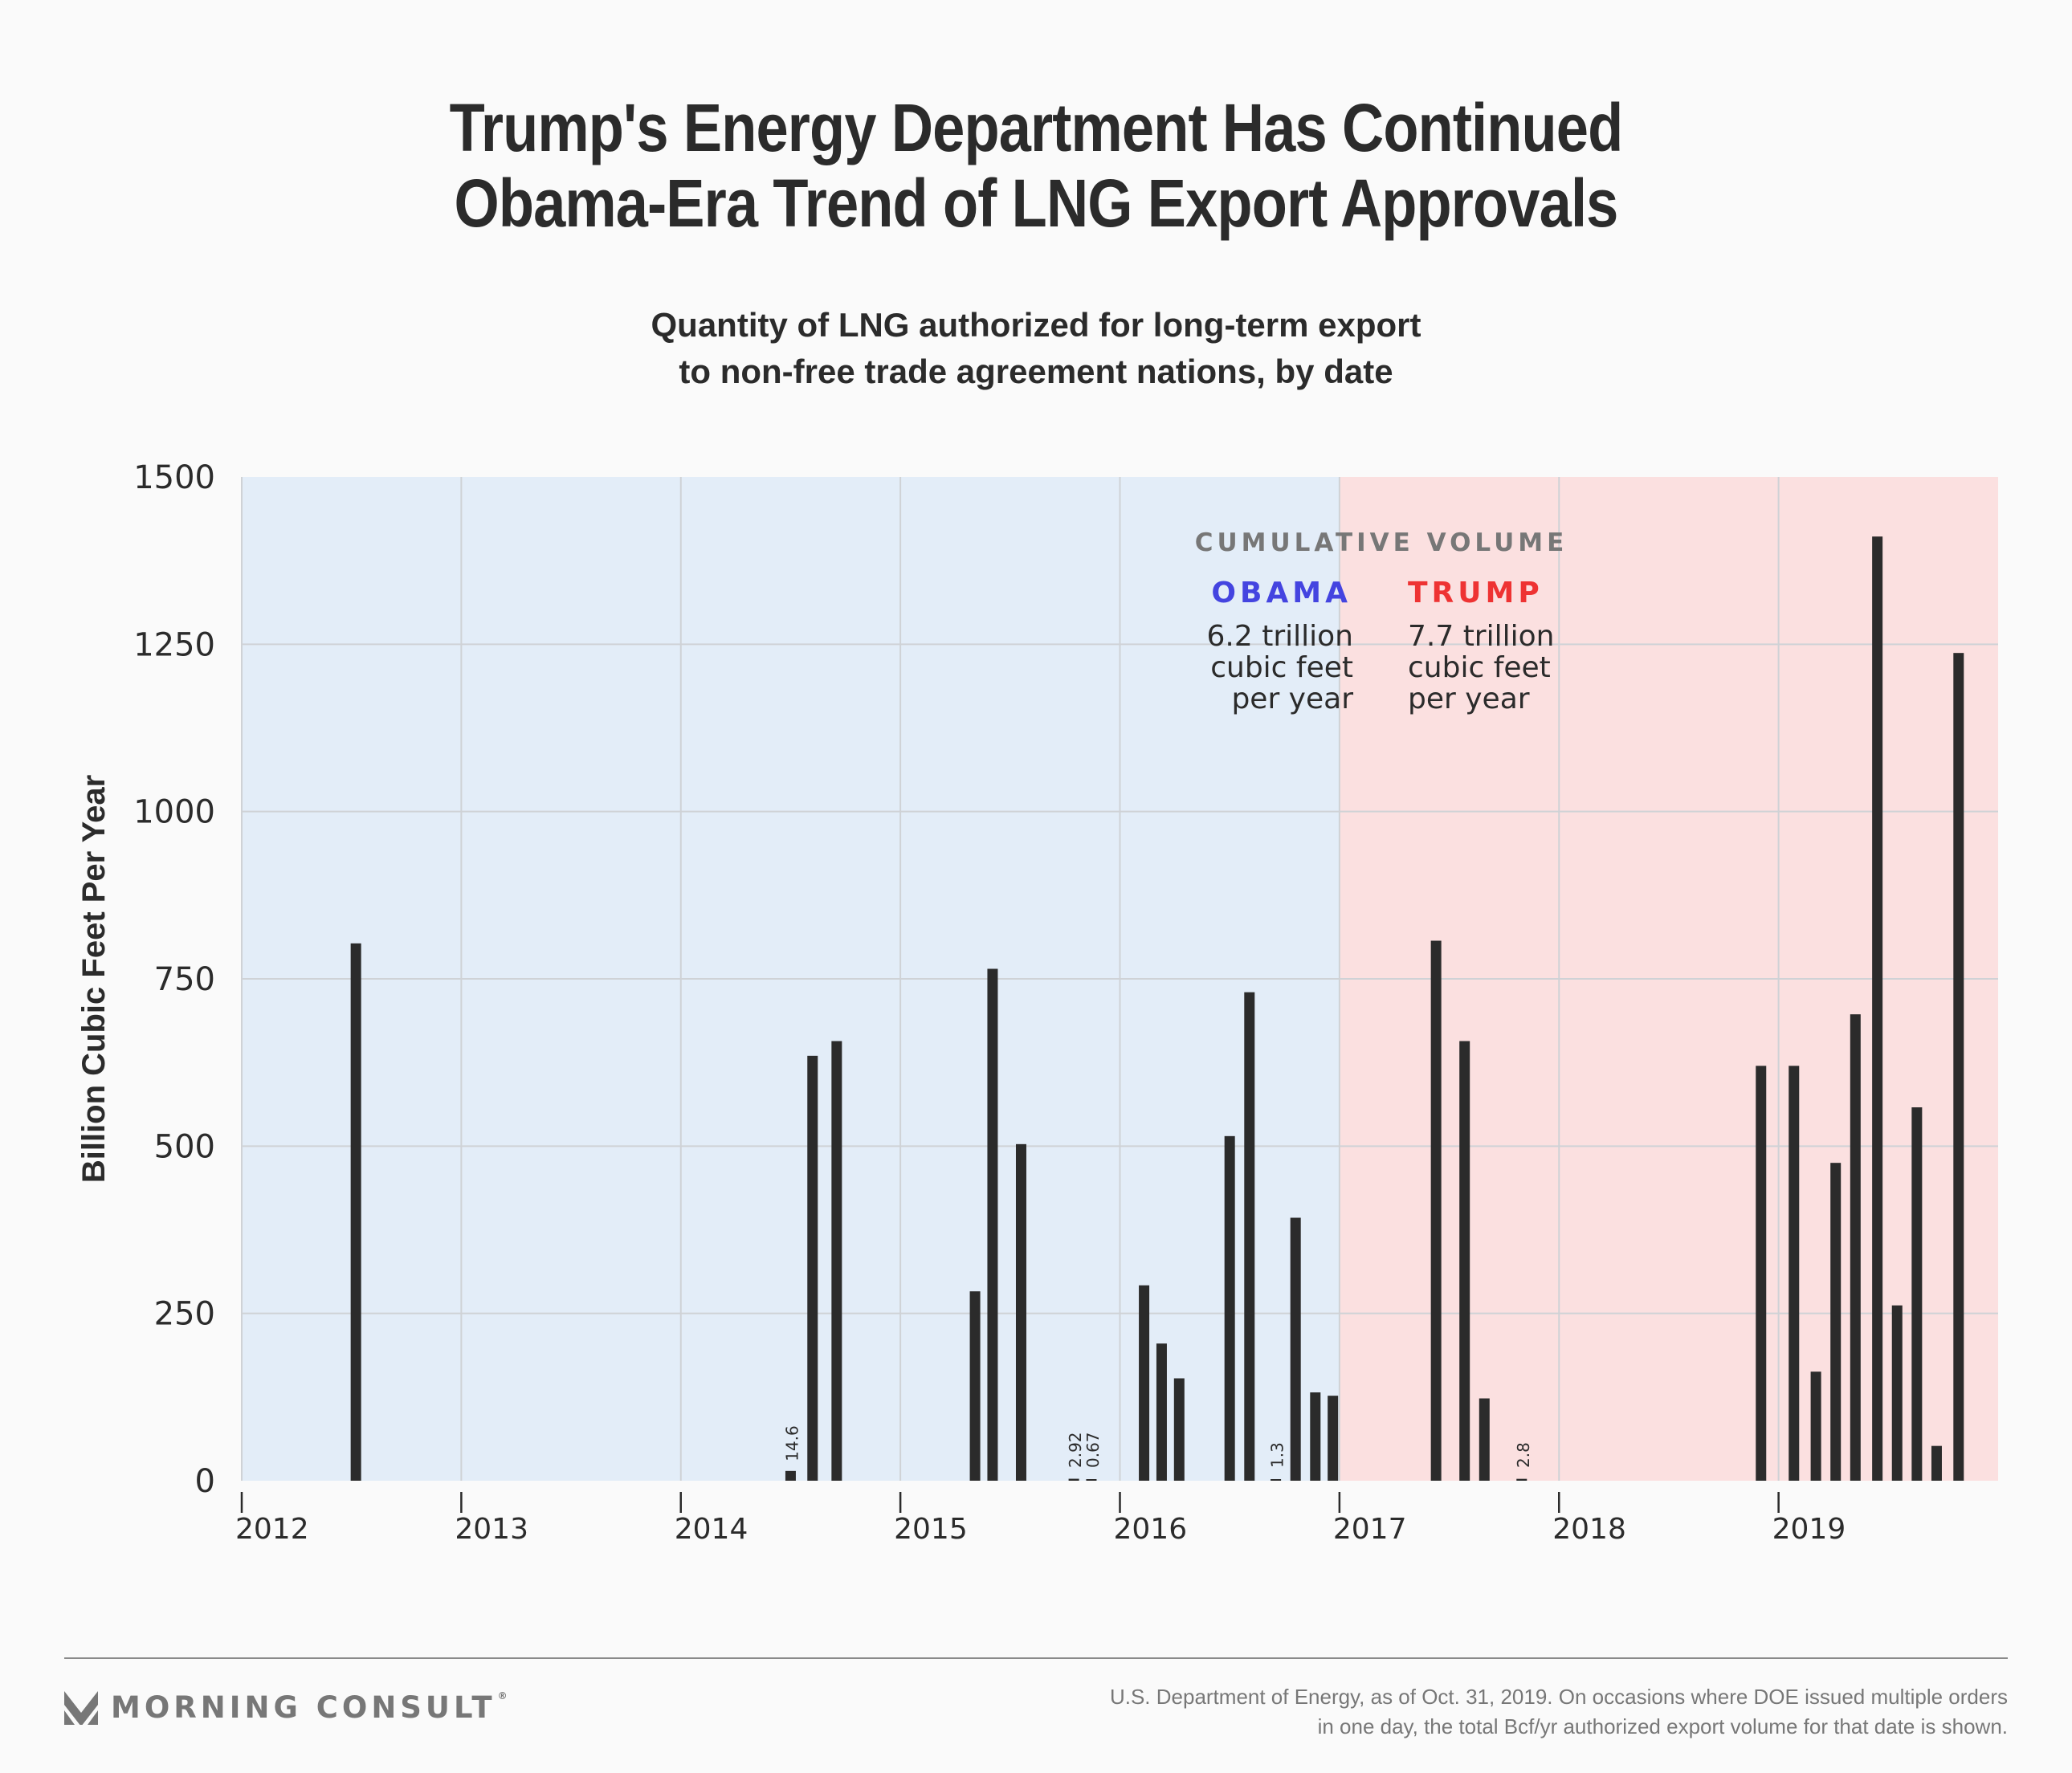 The height and width of the screenshot is (1773, 2072). What do you see at coordinates (711, 1529) in the screenshot?
I see `x-tick-label: 2014` at bounding box center [711, 1529].